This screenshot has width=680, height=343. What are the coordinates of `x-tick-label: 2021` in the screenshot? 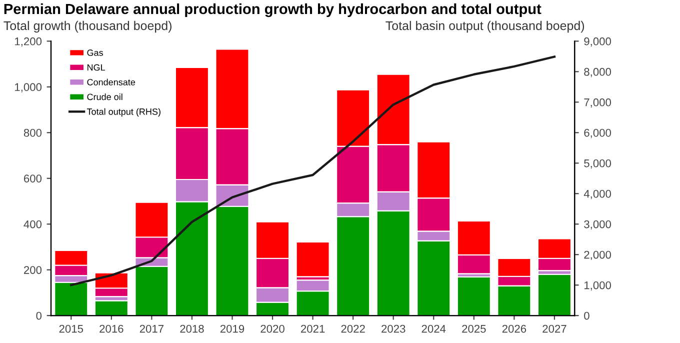 It's located at (313, 328).